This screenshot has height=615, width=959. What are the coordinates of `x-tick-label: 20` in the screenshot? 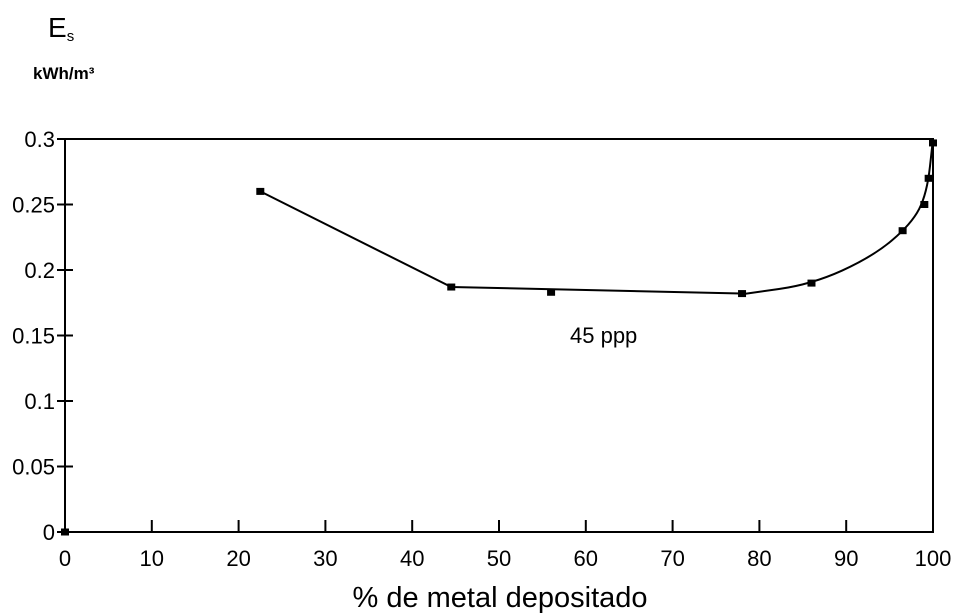 It's located at (238, 558).